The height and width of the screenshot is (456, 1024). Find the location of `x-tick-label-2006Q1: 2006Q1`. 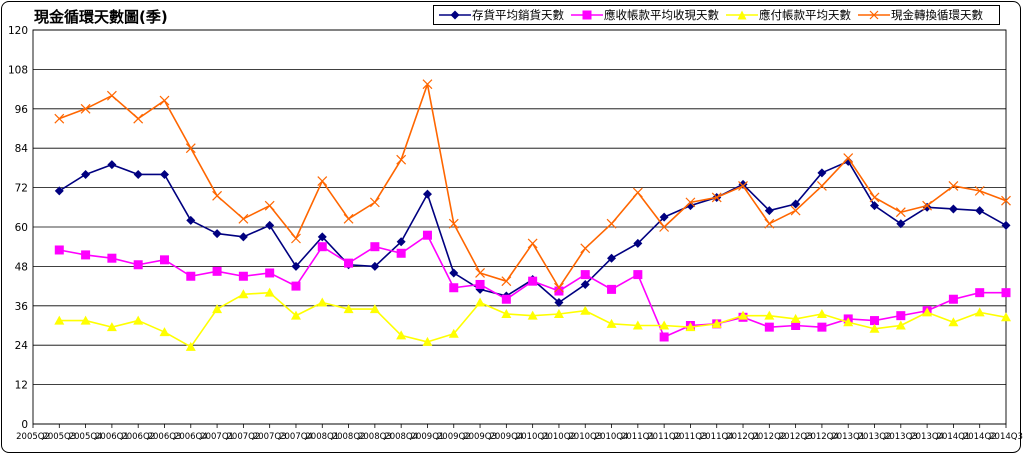

x-tick-label-2006Q1: 2006Q1 is located at coordinates (112, 437).